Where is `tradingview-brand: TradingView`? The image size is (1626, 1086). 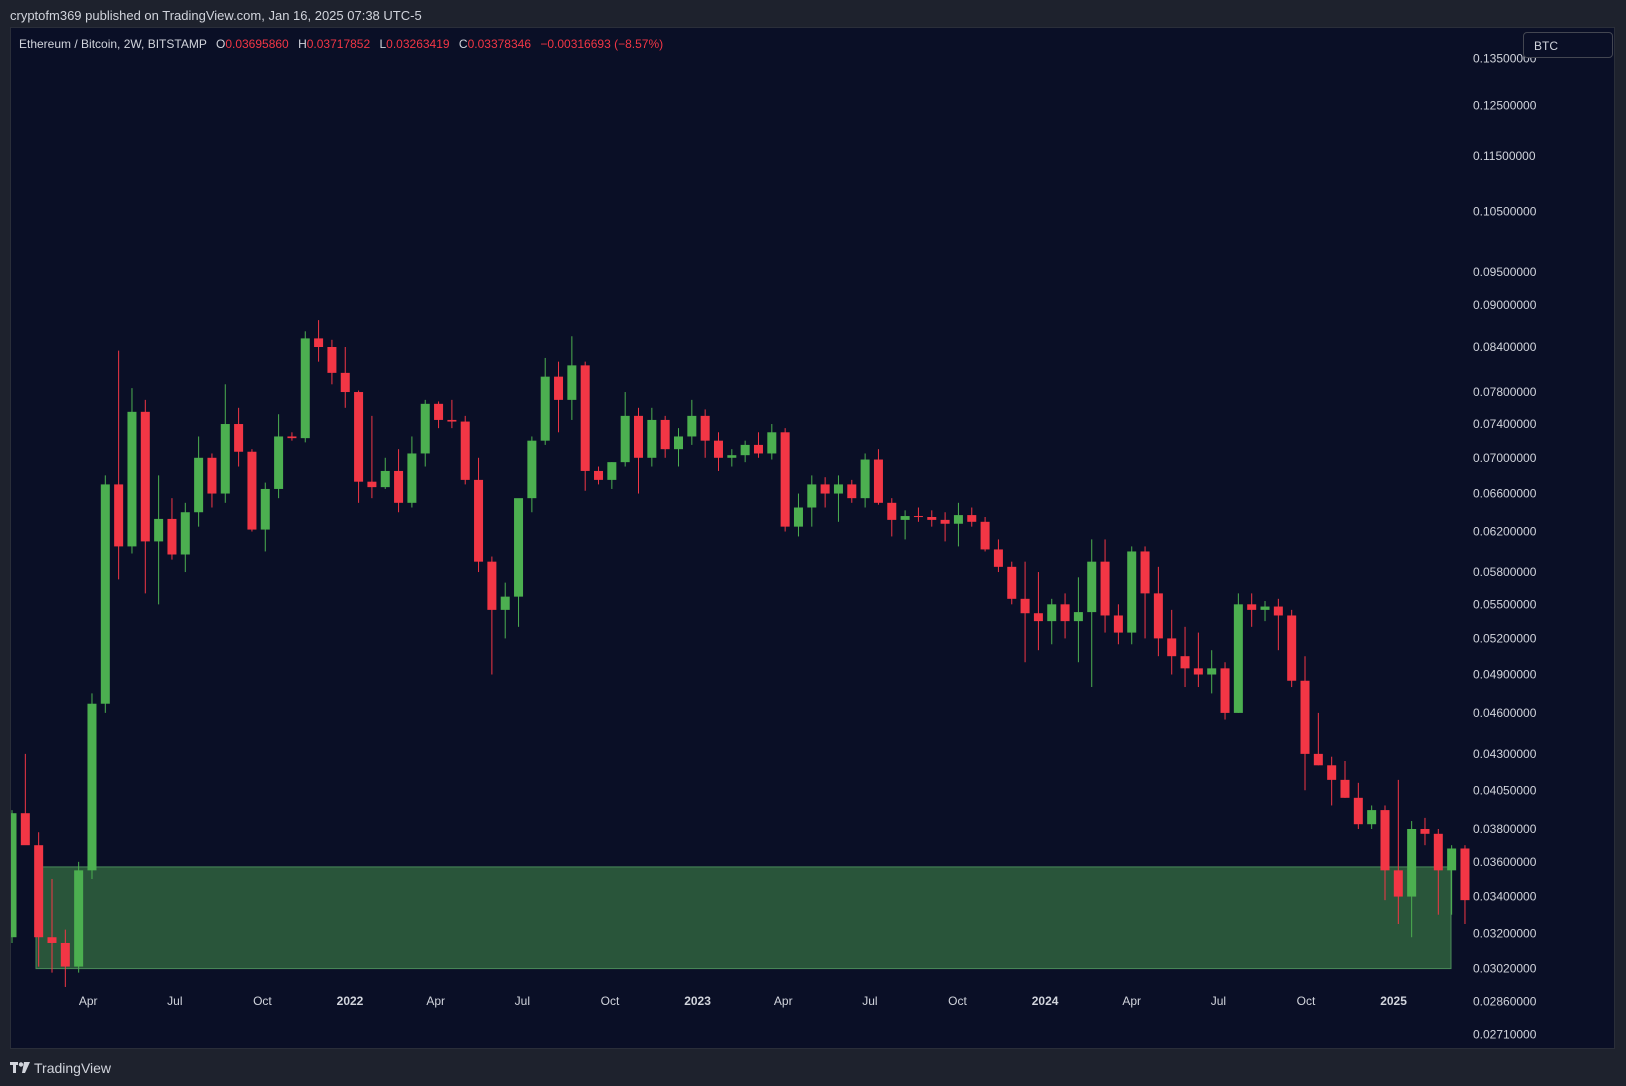
tradingview-brand: TradingView is located at coordinates (60, 1068).